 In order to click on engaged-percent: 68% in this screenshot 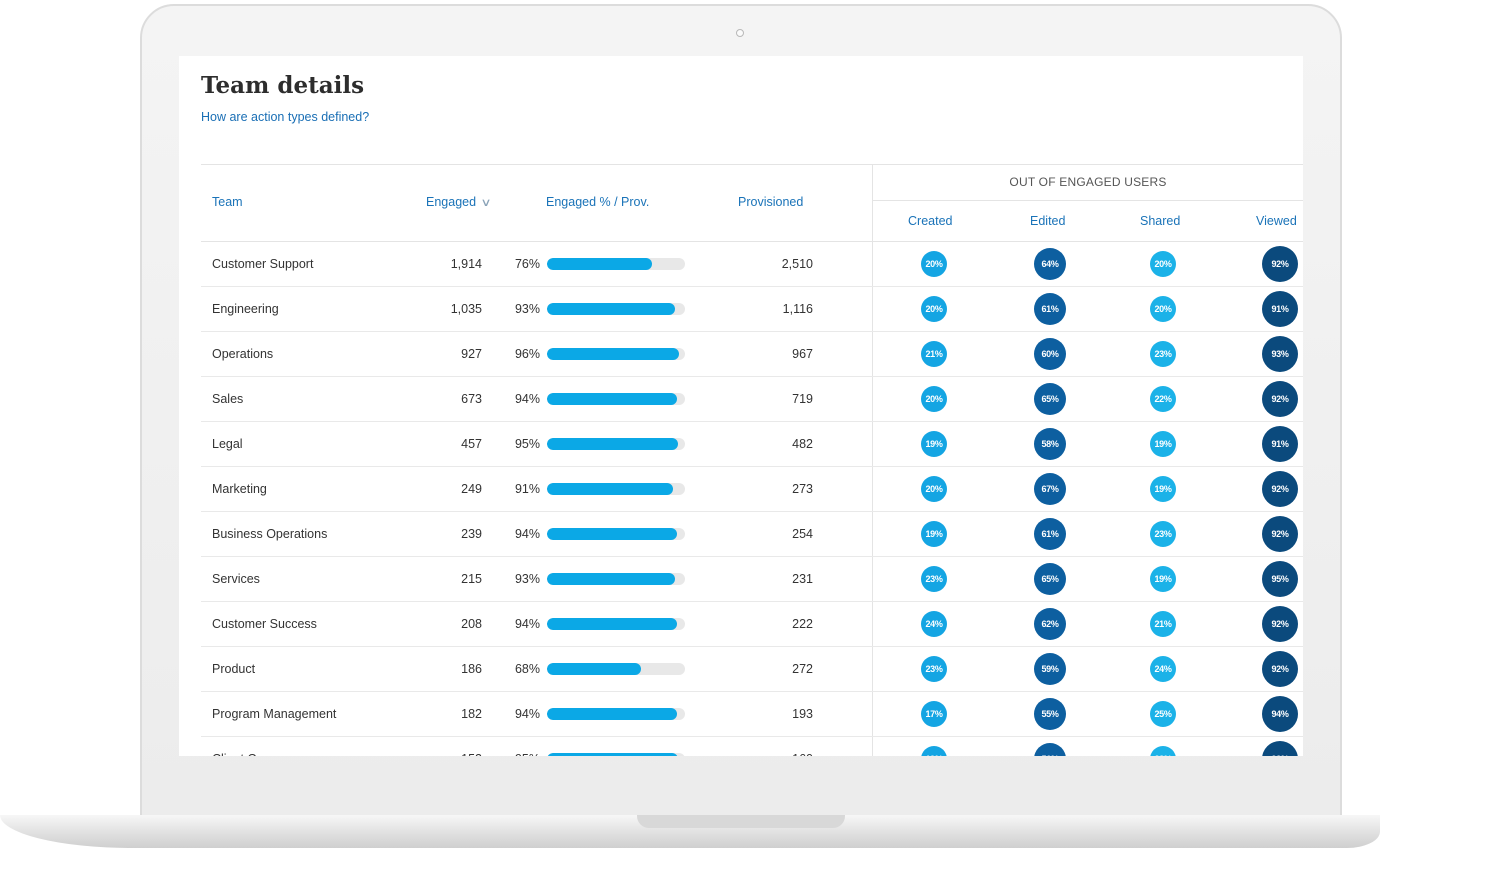, I will do `click(527, 669)`.